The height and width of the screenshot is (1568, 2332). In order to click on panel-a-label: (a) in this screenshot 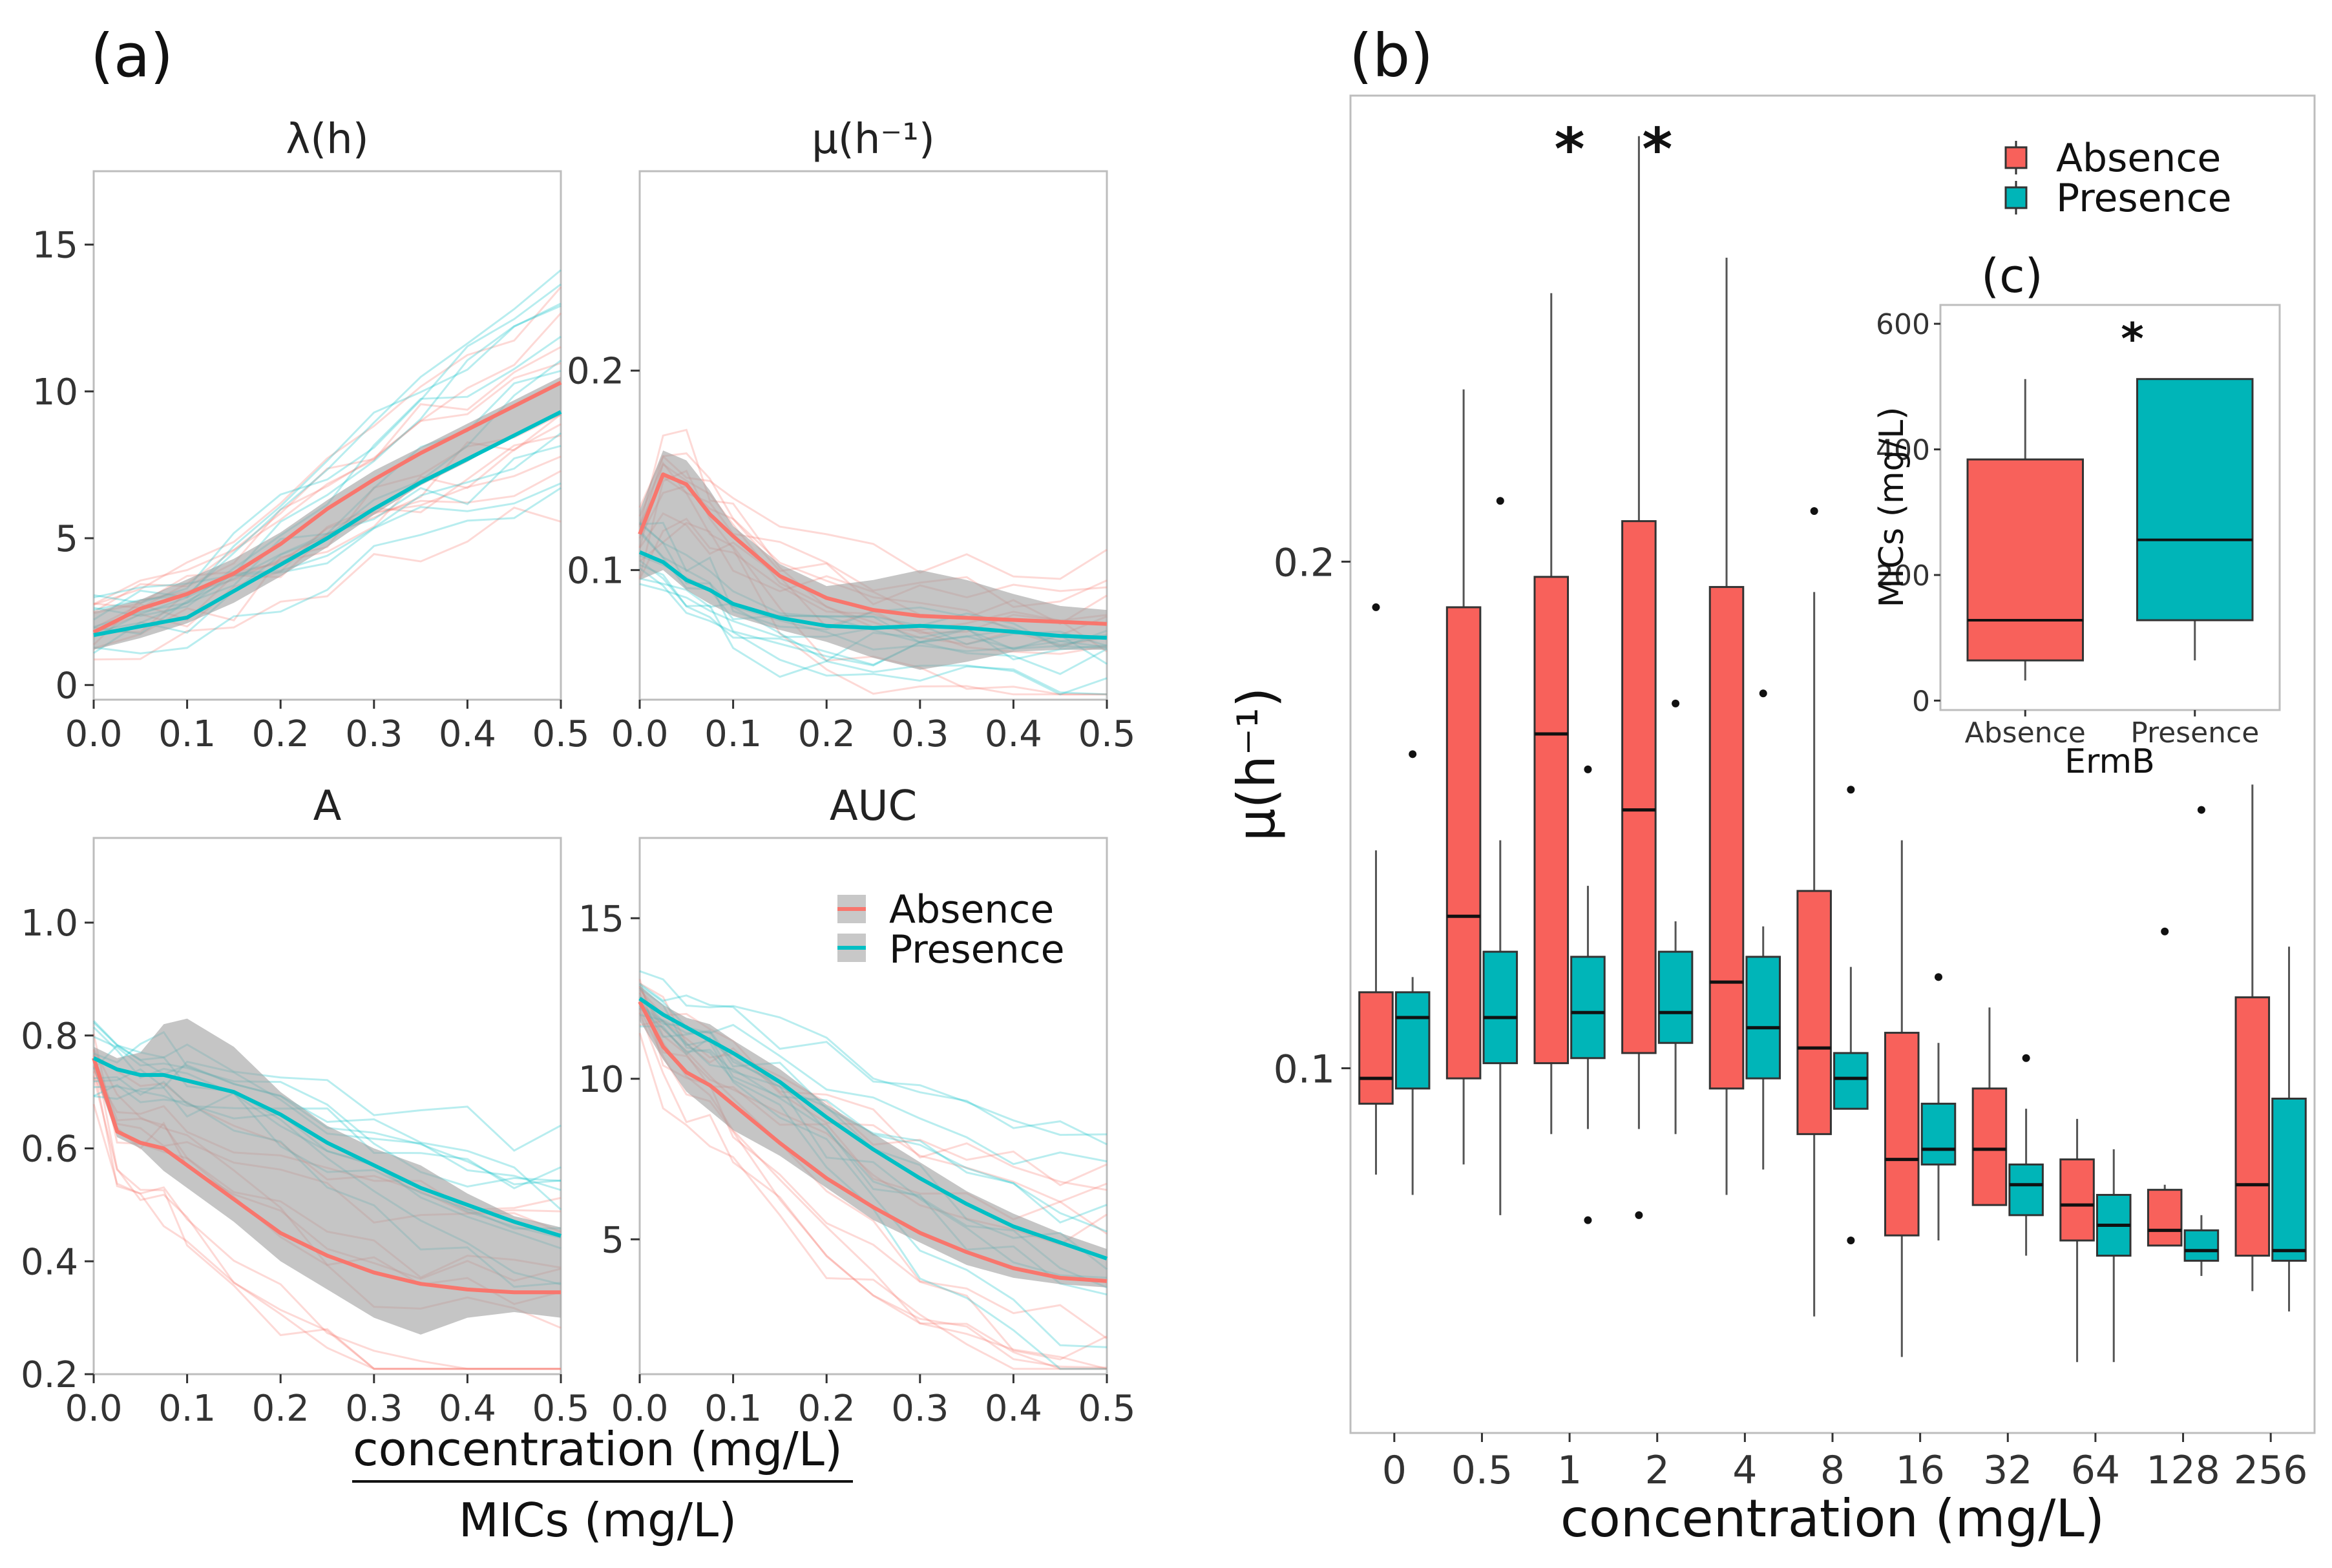, I will do `click(131, 55)`.